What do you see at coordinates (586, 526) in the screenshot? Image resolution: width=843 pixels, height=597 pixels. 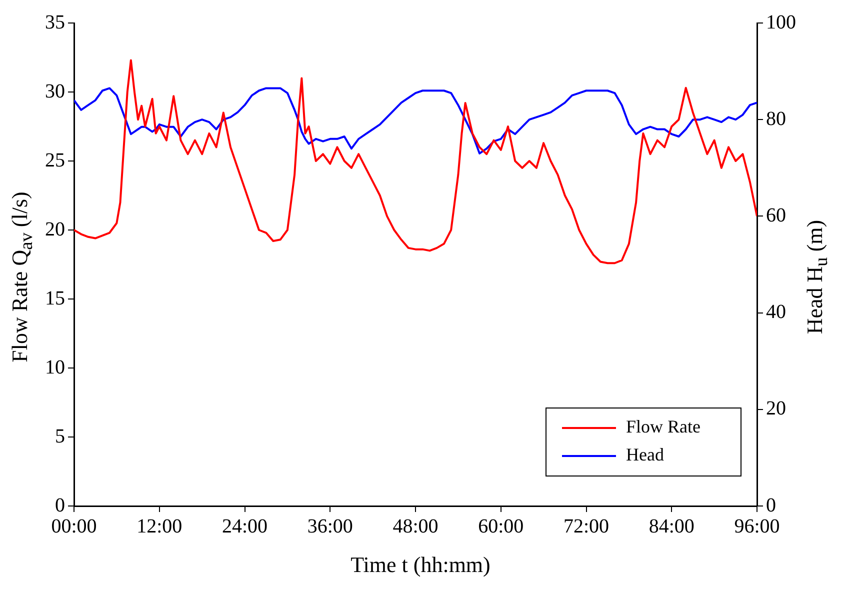 I see `x-tick-label: 72:00` at bounding box center [586, 526].